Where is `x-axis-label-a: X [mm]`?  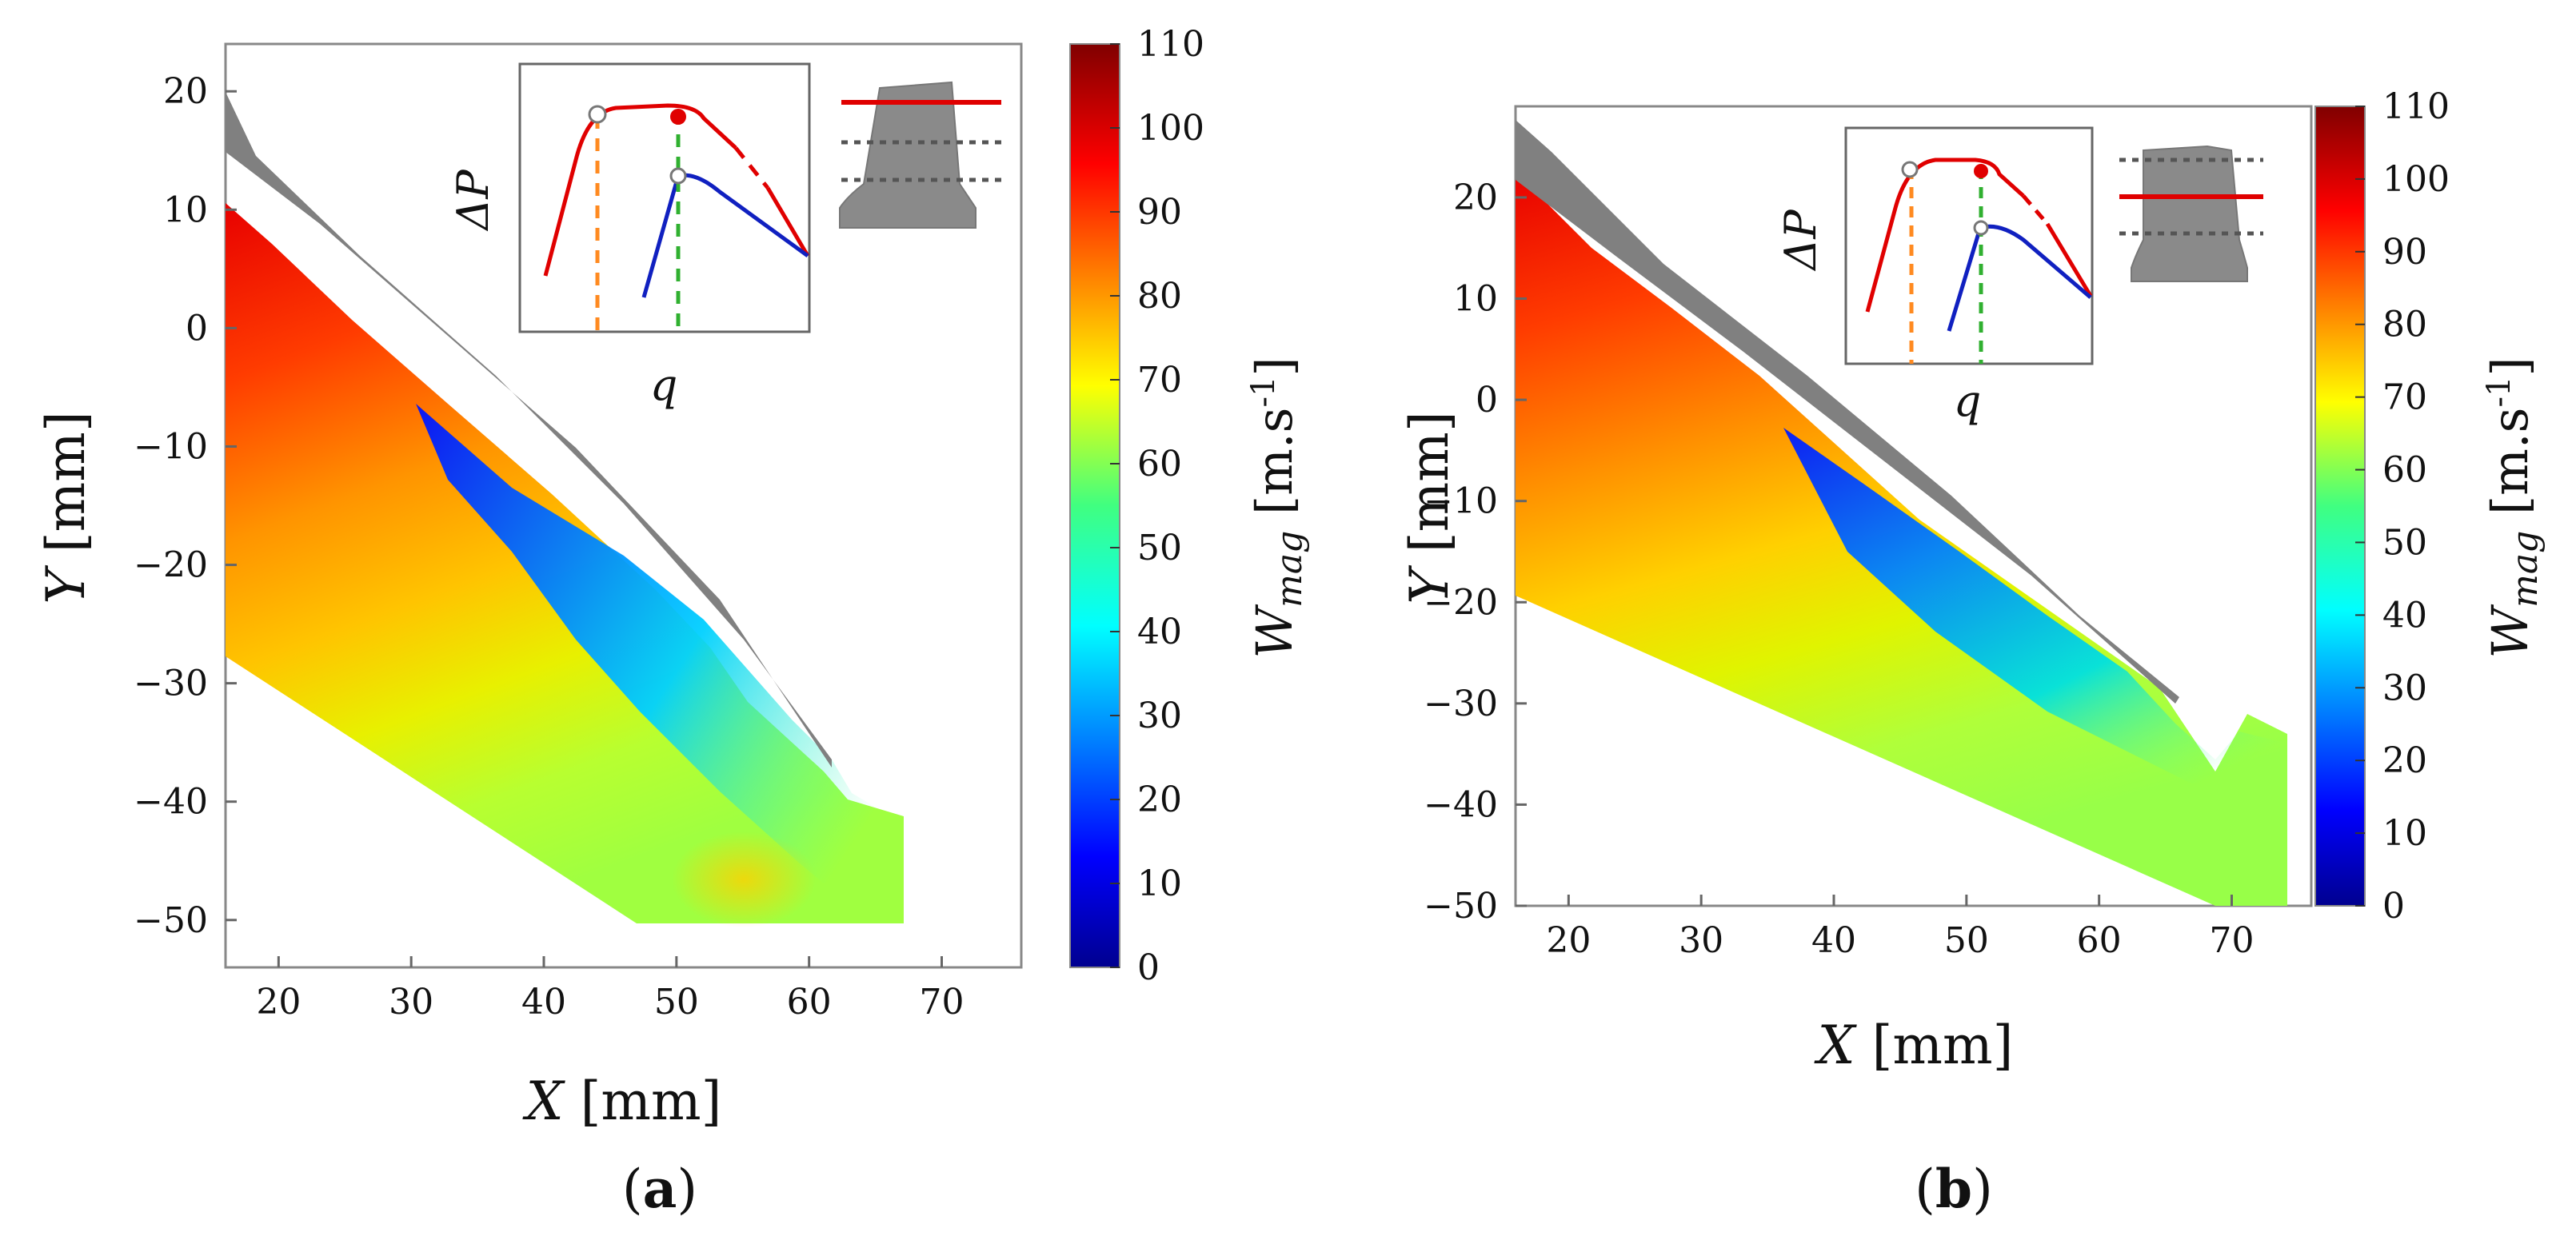 x-axis-label-a: X [mm] is located at coordinates (622, 1101).